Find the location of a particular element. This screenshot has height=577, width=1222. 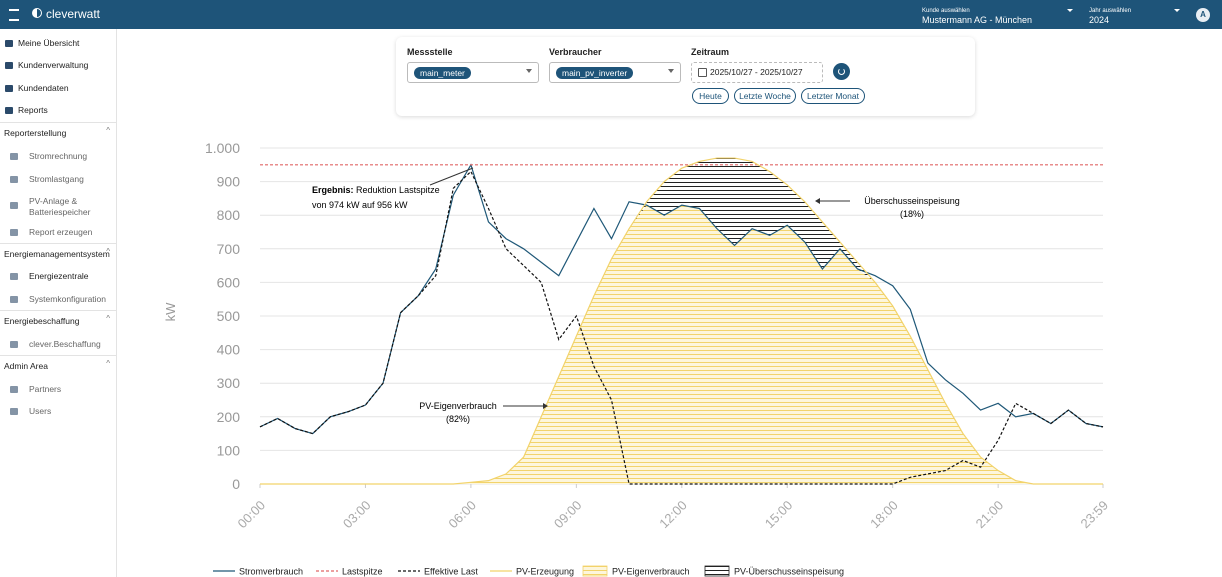

logo-icon is located at coordinates (37, 13).